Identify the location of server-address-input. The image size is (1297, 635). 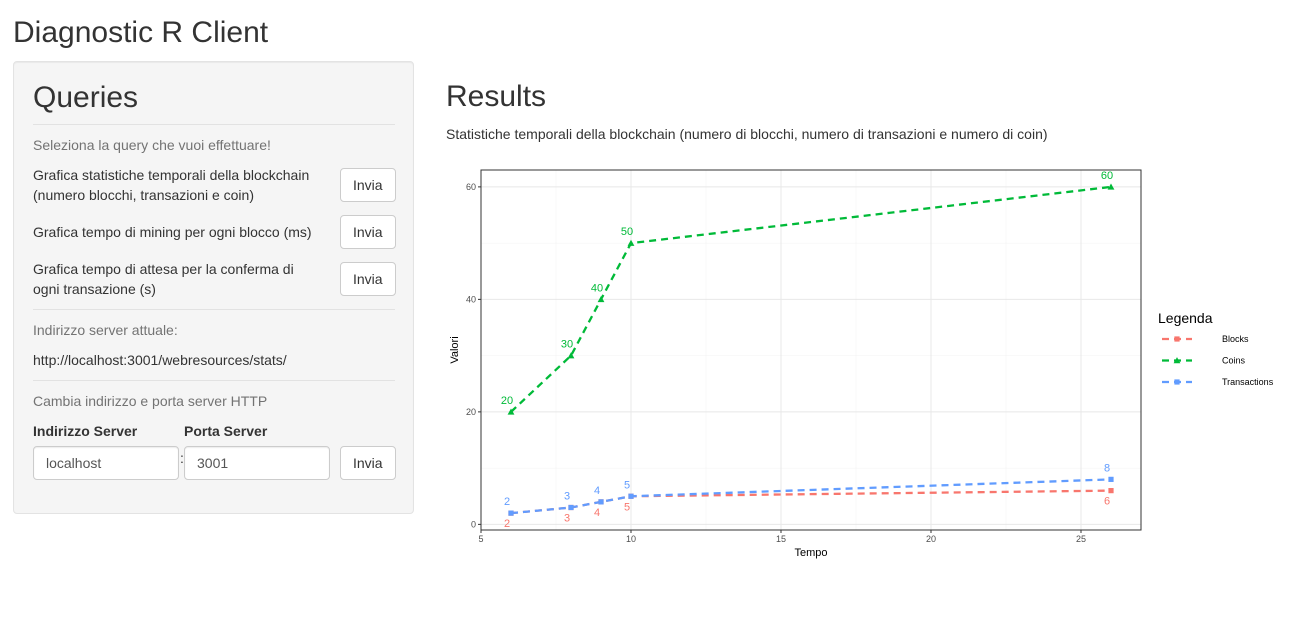
(106, 463).